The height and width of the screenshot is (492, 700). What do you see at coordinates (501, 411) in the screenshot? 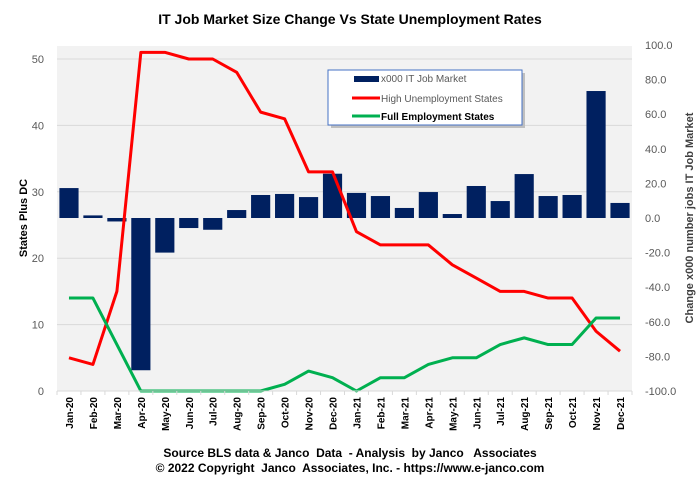
I see `x-tick-label: Jul-21` at bounding box center [501, 411].